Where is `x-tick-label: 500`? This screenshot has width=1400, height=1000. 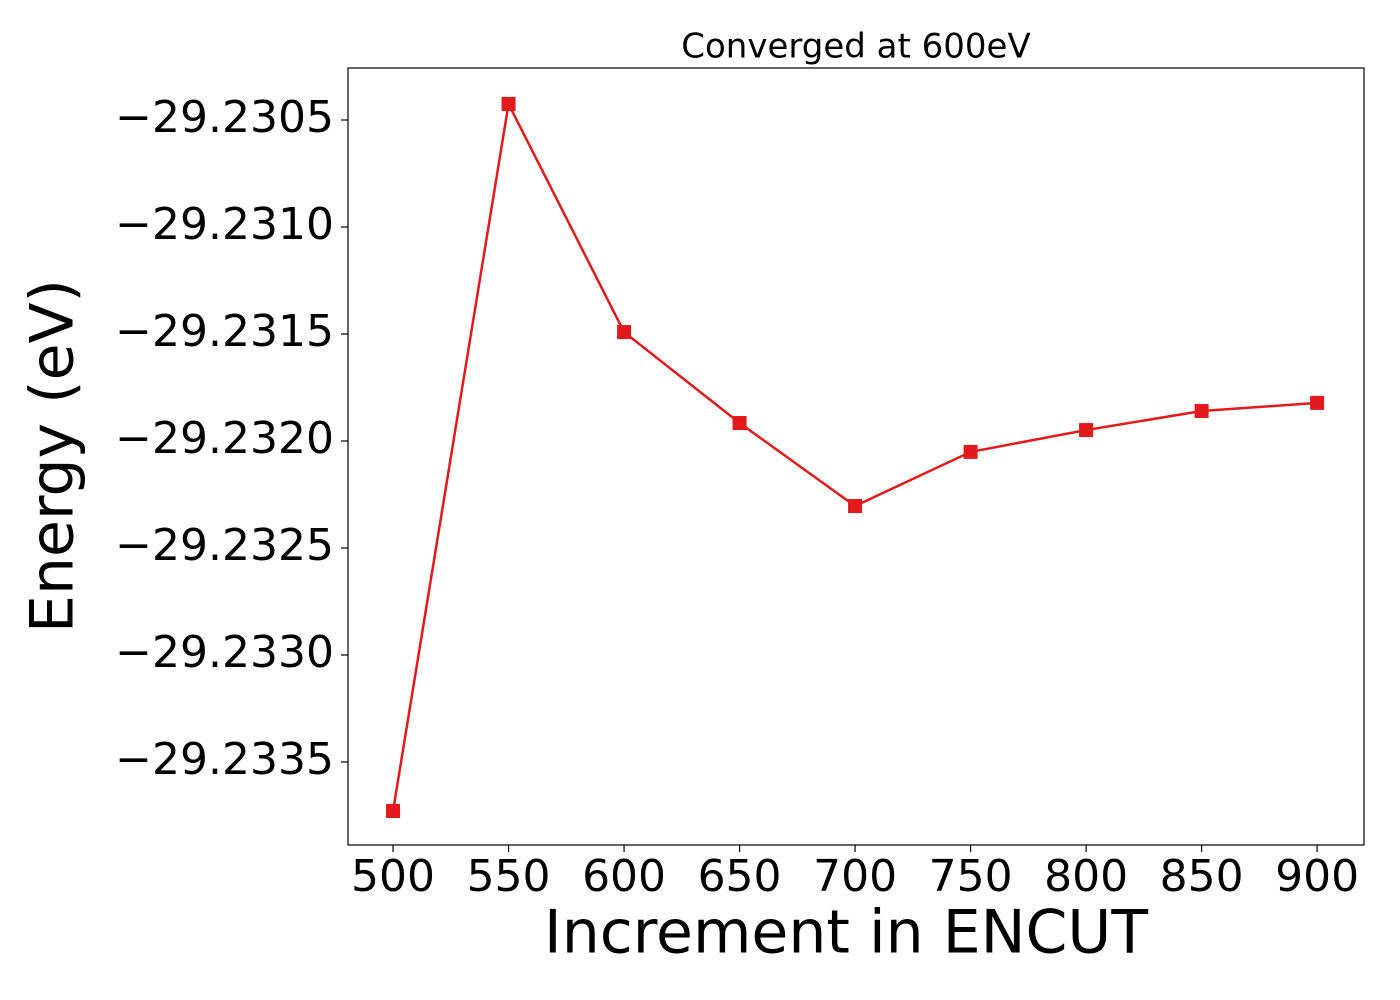
x-tick-label: 500 is located at coordinates (393, 876).